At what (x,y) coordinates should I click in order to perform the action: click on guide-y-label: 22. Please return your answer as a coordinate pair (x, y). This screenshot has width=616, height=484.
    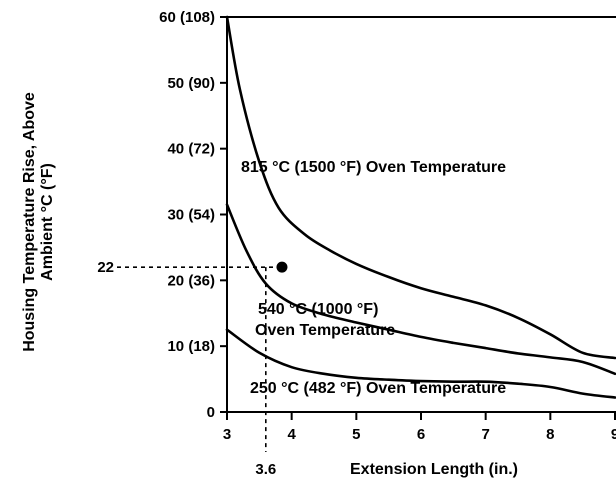
    Looking at the image, I should click on (105, 267).